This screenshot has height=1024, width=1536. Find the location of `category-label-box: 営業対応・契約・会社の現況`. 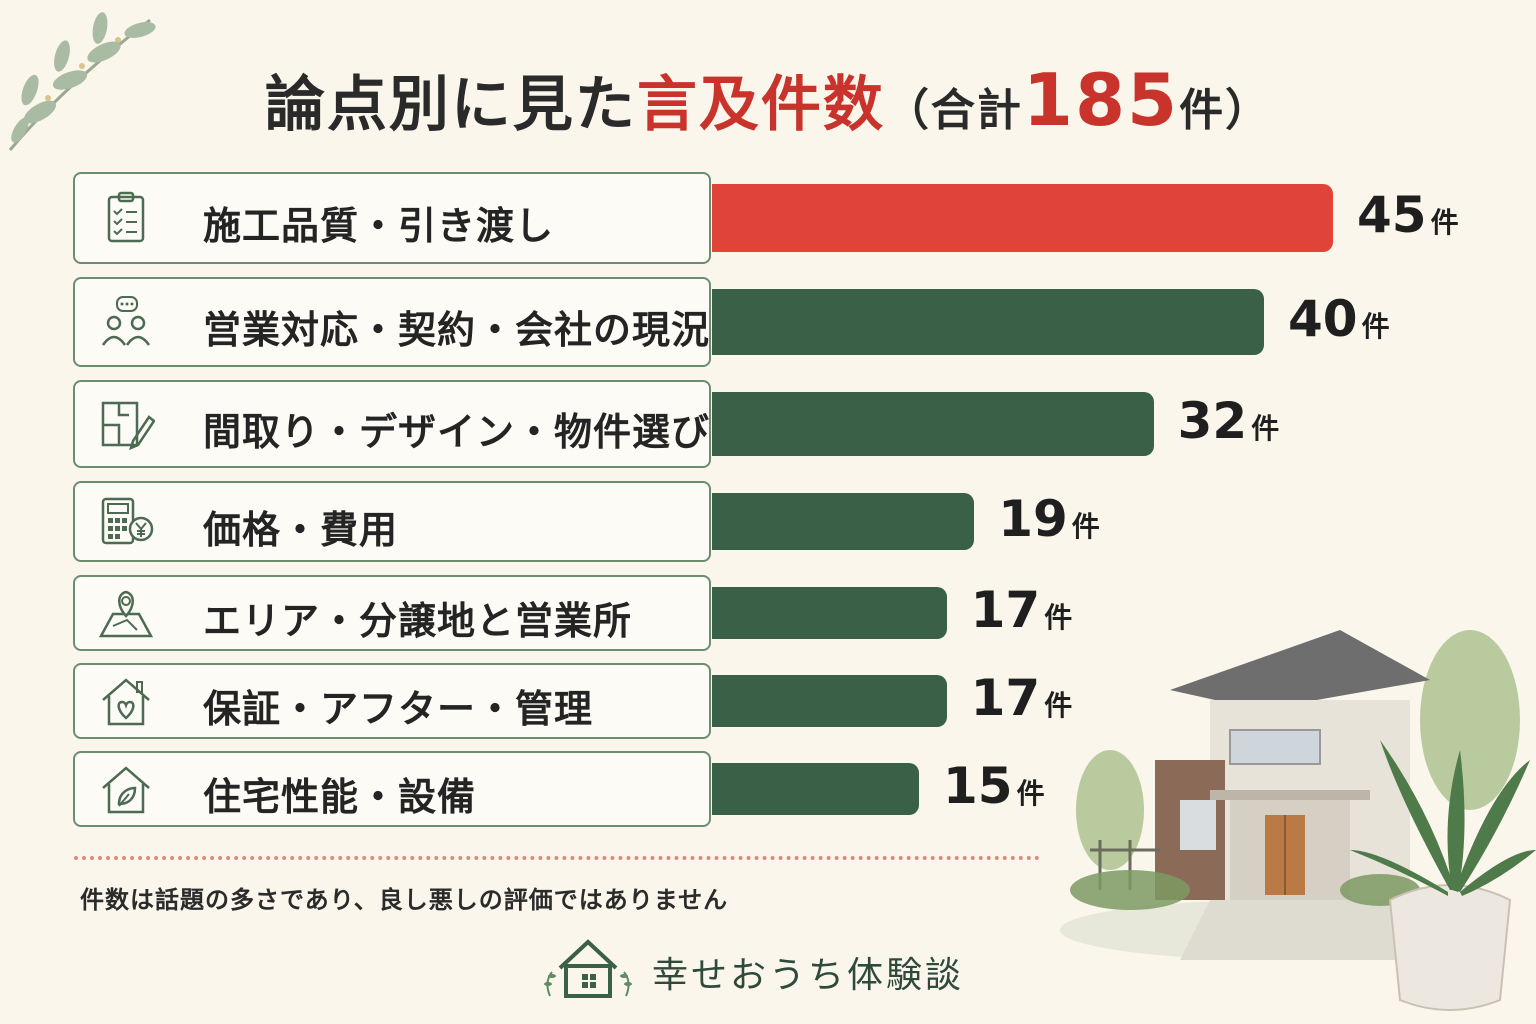

category-label-box: 営業対応・契約・会社の現況 is located at coordinates (392, 322).